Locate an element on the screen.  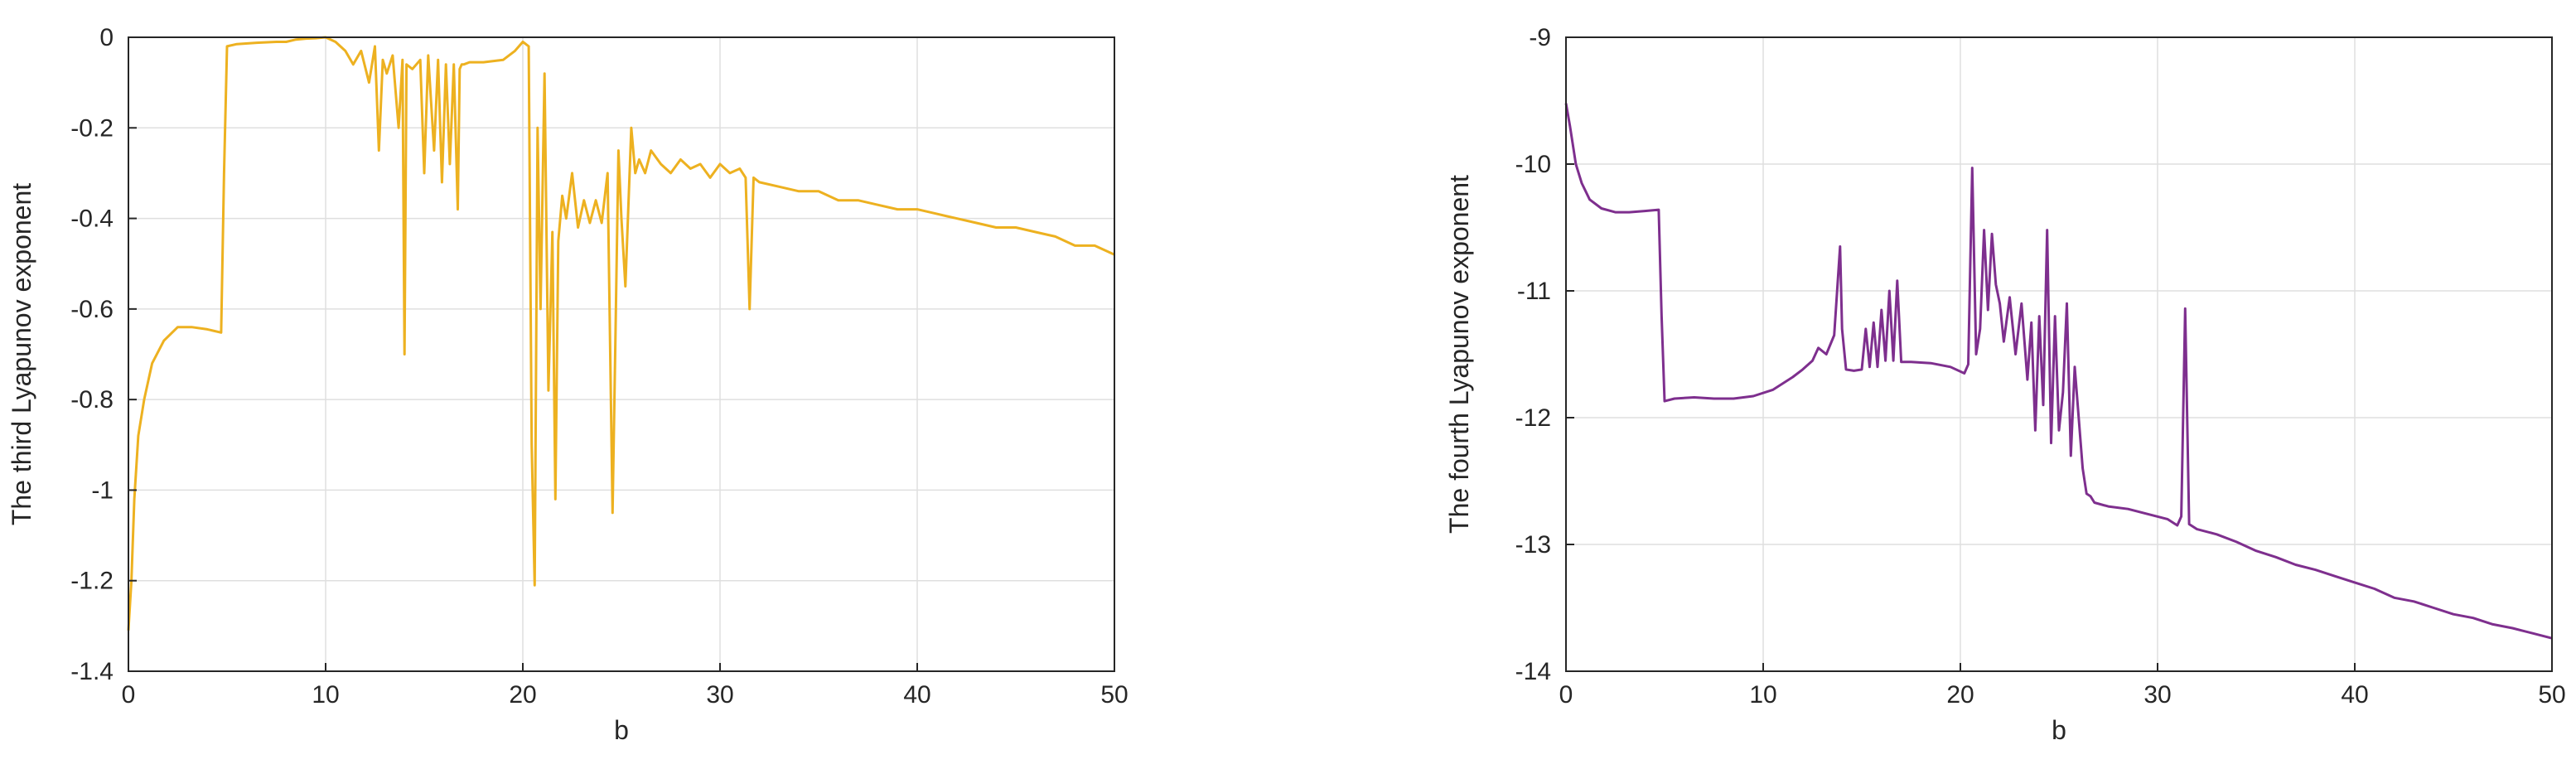
y-tick-label: -9 is located at coordinates (1540, 37).